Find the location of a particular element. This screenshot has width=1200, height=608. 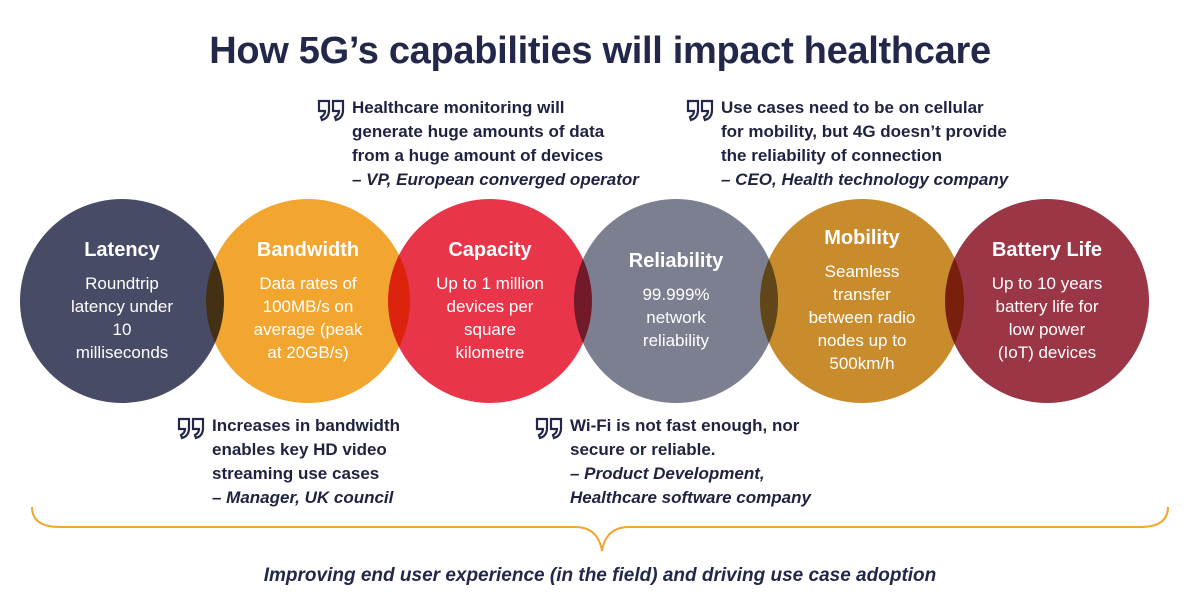

capability-line: 100MB/s on is located at coordinates (308, 306).